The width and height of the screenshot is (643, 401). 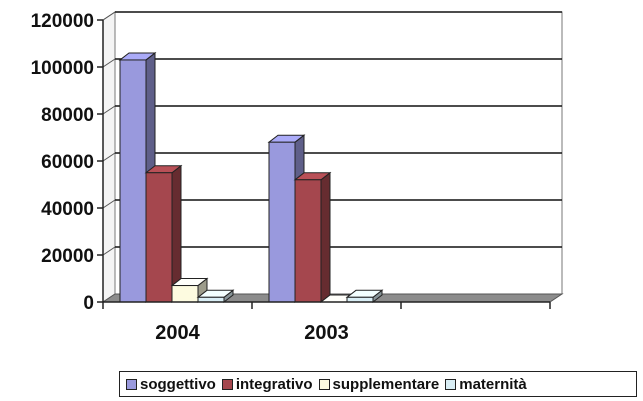 I want to click on legend-item: integrativo, so click(x=267, y=384).